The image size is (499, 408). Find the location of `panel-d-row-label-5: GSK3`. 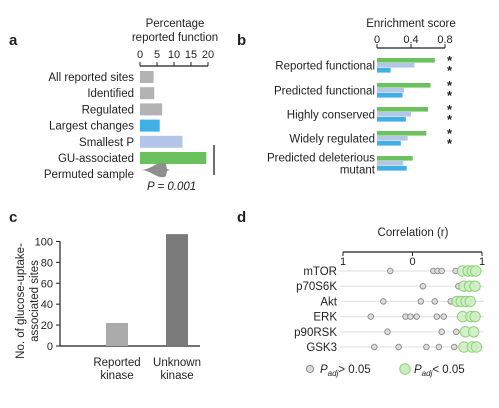

panel-d-row-label-5: GSK3 is located at coordinates (321, 348).